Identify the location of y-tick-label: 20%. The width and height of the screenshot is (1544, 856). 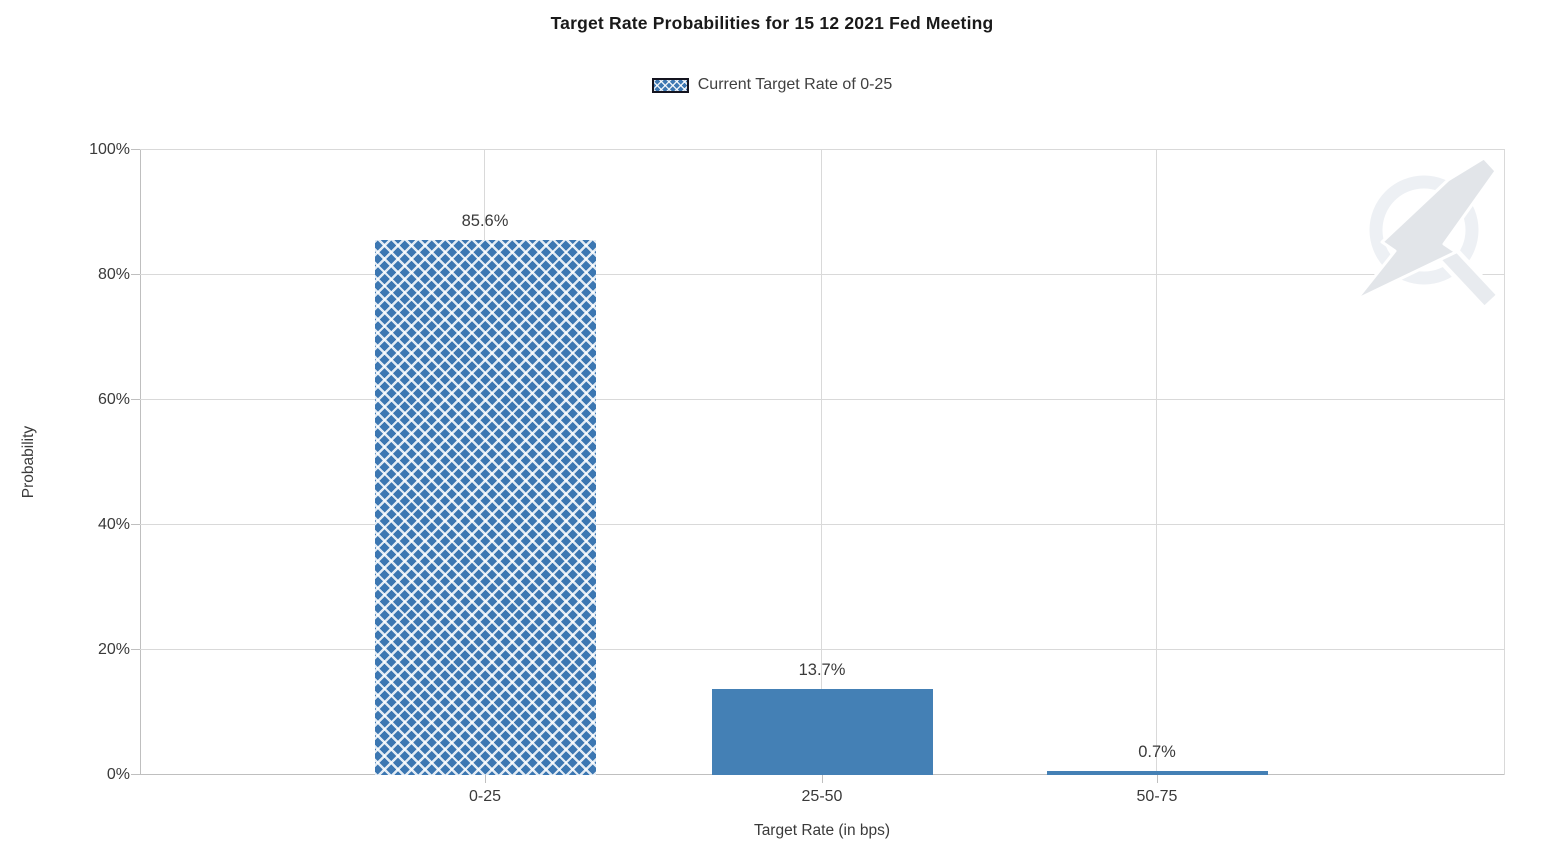
(113, 649).